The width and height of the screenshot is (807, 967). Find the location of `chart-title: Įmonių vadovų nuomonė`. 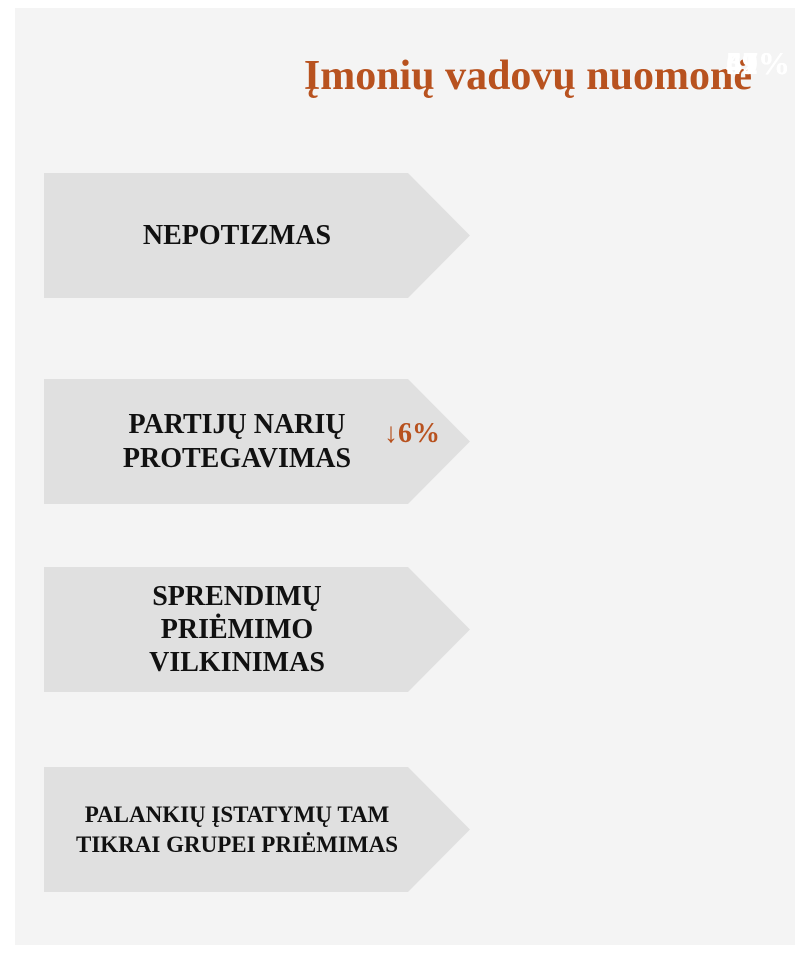

chart-title: Įmonių vadovų nuomonė is located at coordinates (527, 76).